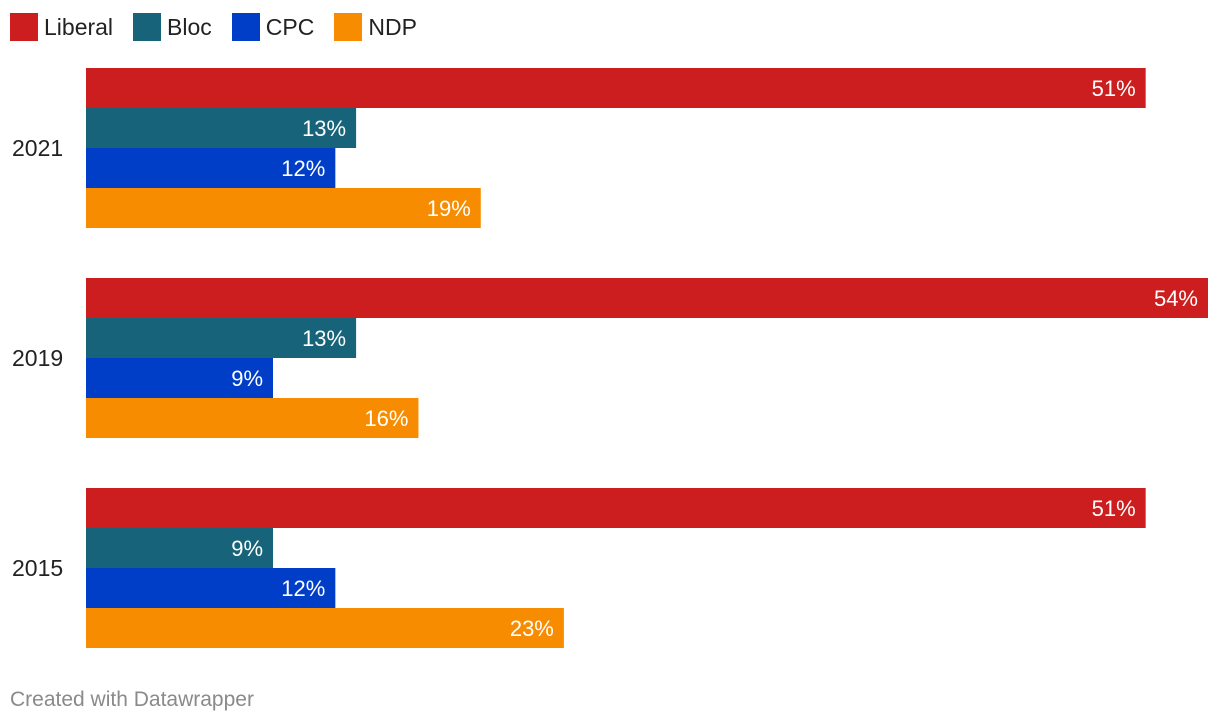  Describe the element at coordinates (392, 27) in the screenshot. I see `legend-label-ndp: NDP` at that location.